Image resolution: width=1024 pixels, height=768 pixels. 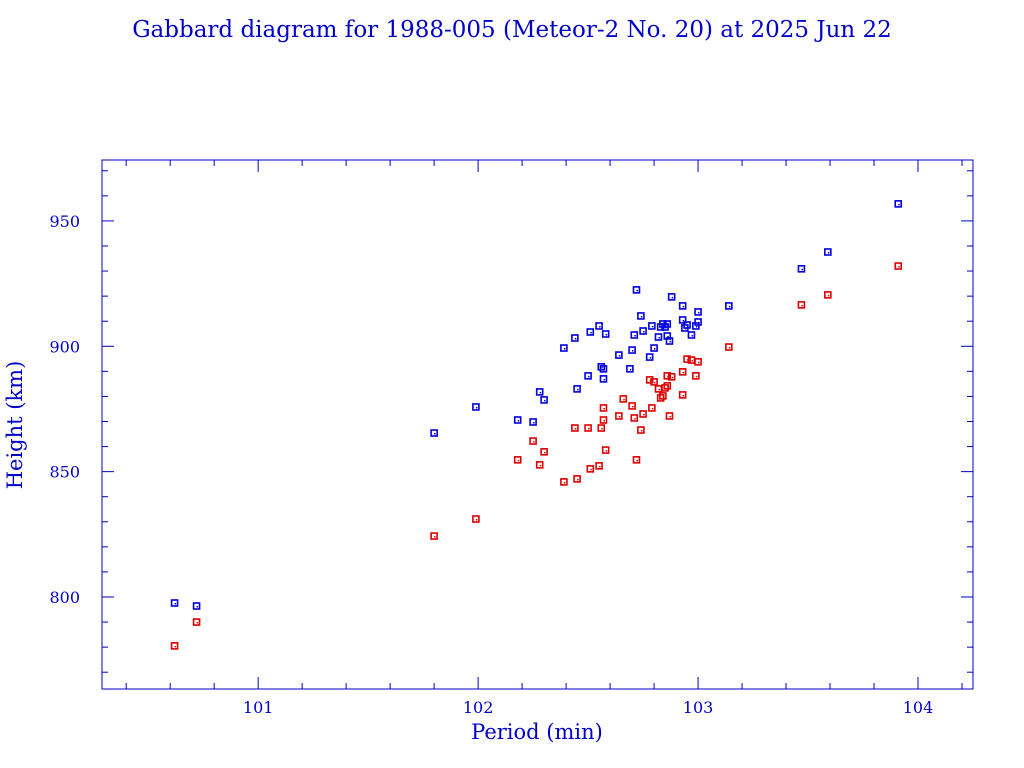 I want to click on x-tick-label: 103, so click(x=698, y=707).